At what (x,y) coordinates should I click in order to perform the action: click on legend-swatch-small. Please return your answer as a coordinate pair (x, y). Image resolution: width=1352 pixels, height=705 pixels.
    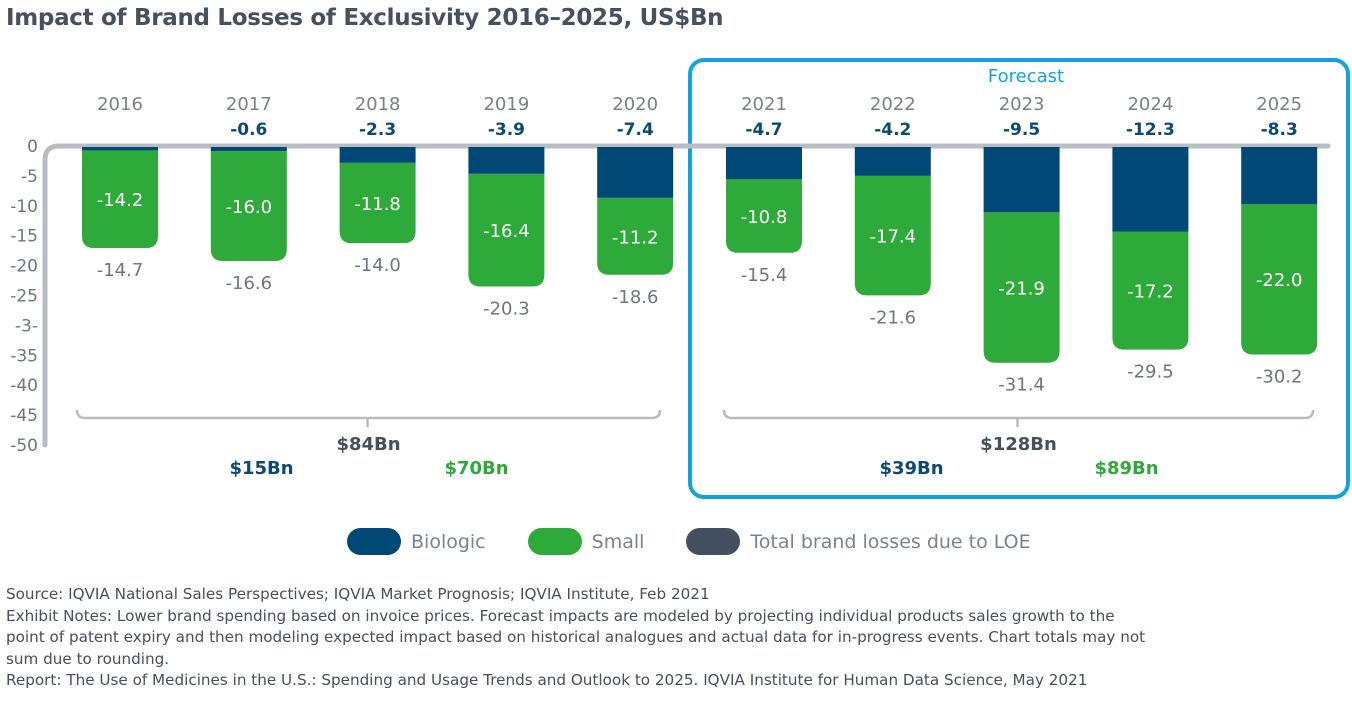
    Looking at the image, I should click on (554, 541).